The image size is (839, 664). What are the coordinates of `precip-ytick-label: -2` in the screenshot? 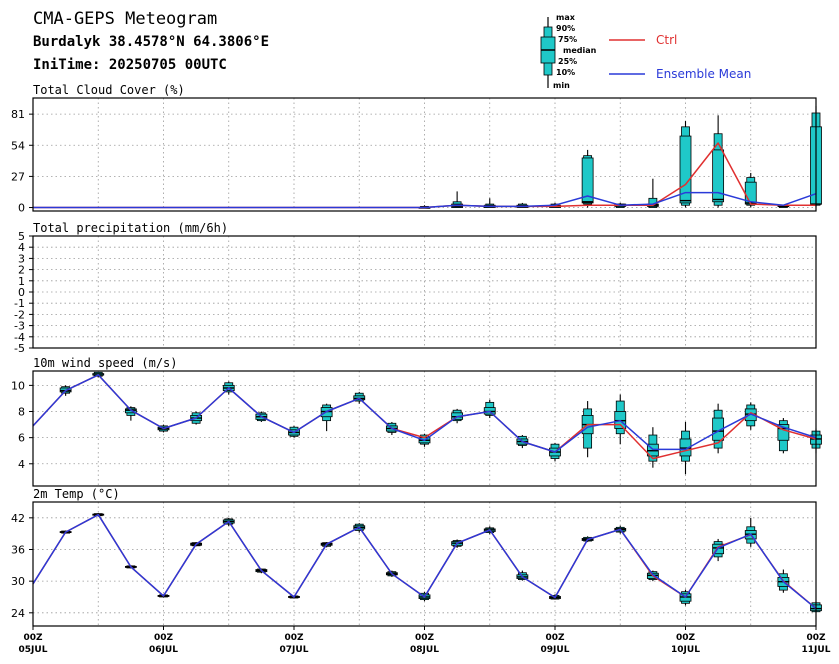 It's located at (19, 314).